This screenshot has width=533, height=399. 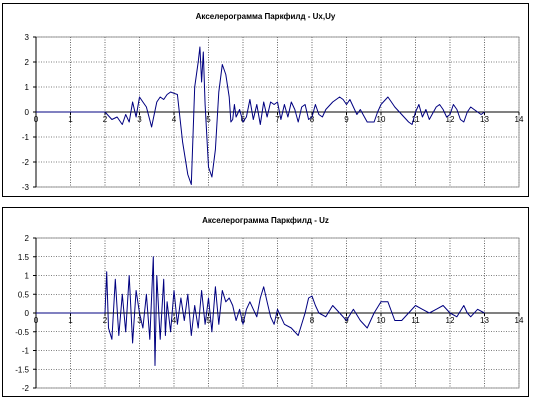 What do you see at coordinates (265, 220) in the screenshot?
I see `chart-title: Акселерограмма Паркфилд - Uz` at bounding box center [265, 220].